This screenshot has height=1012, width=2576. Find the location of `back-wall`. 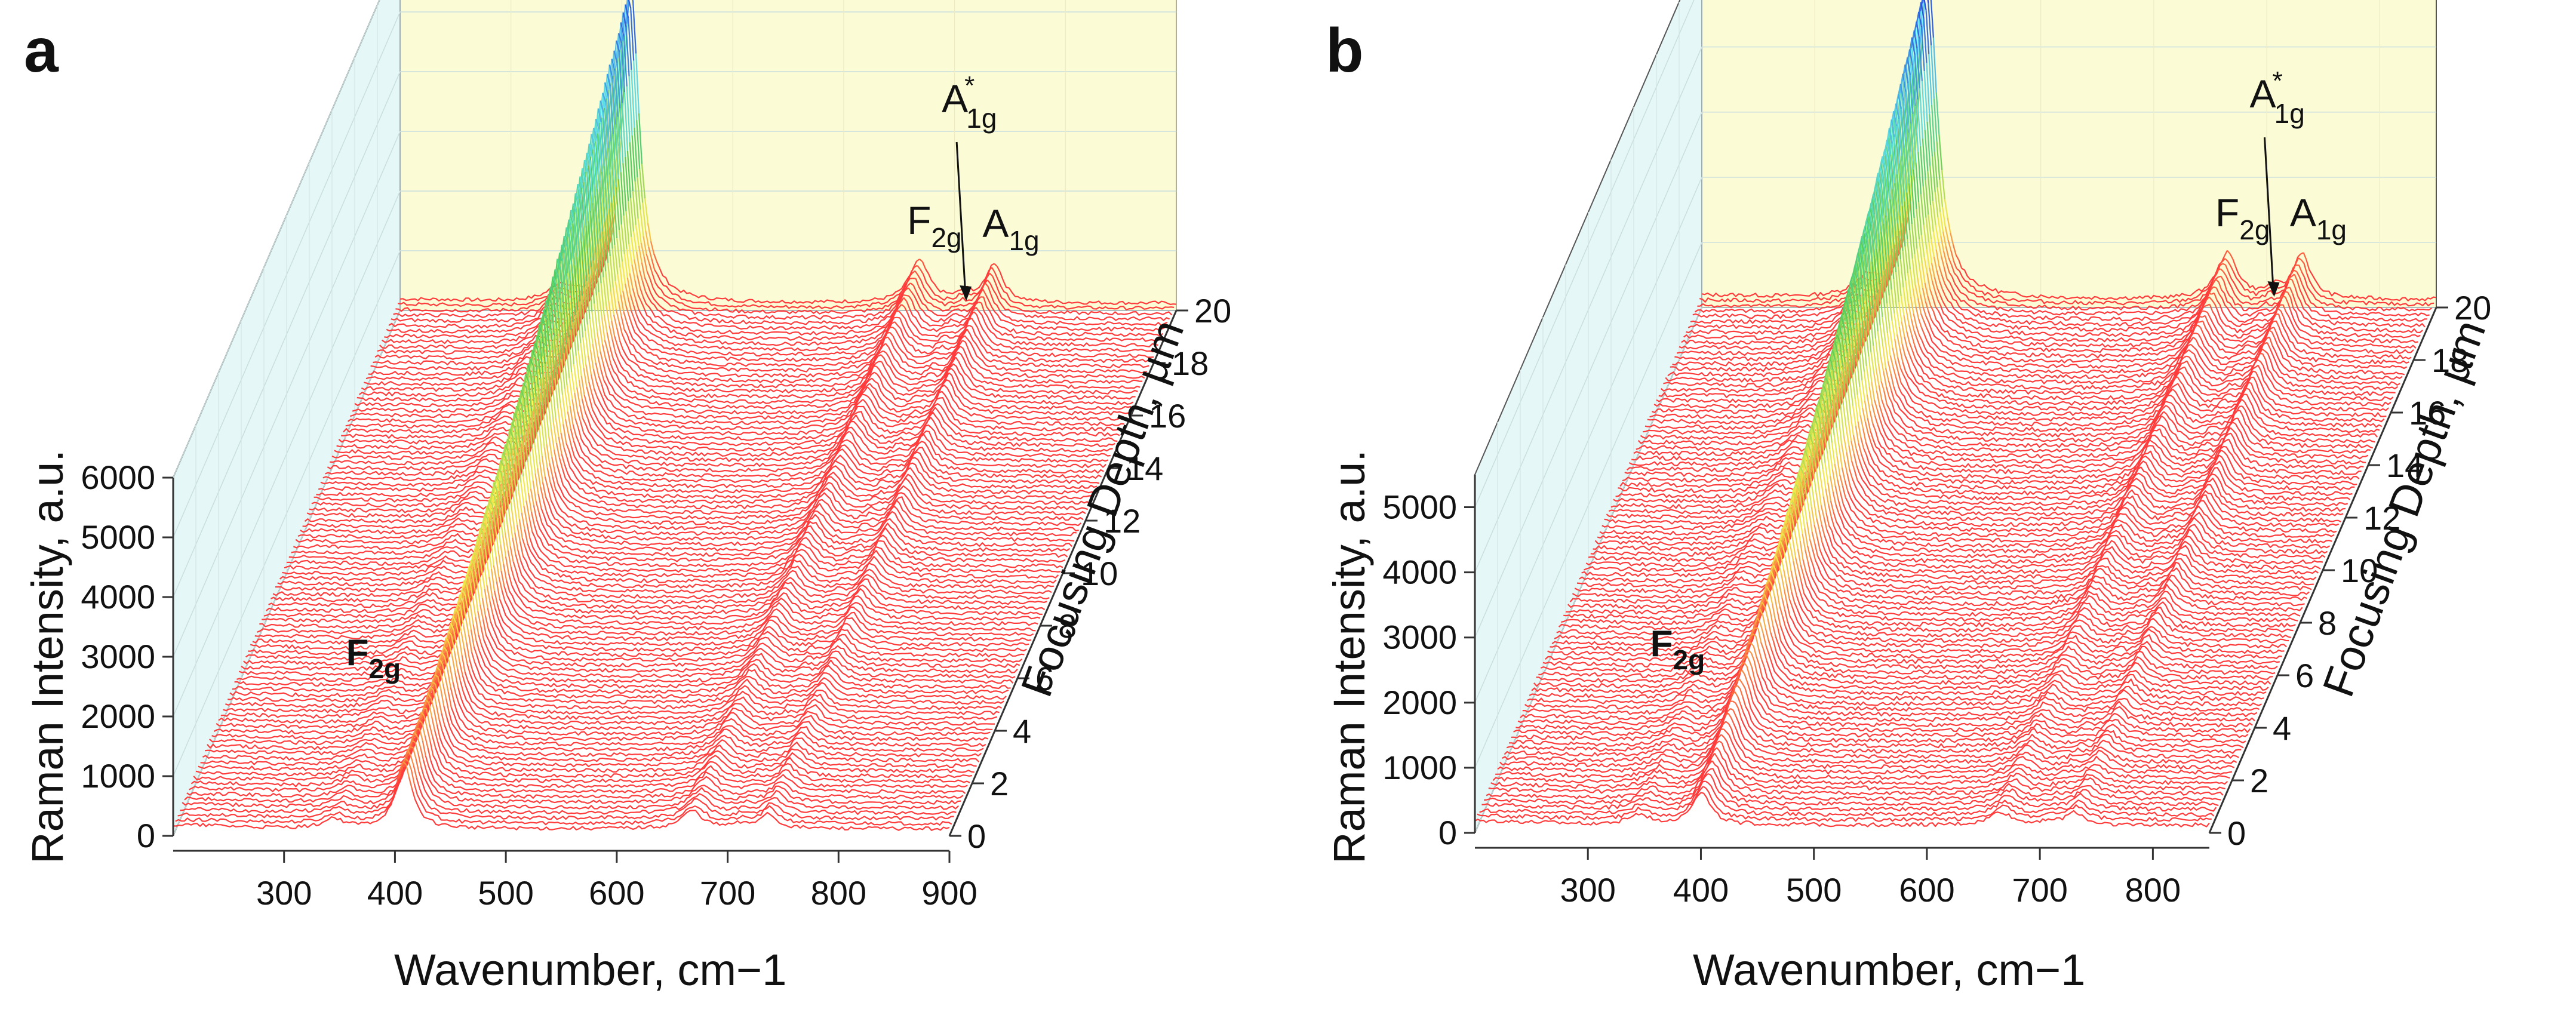

back-wall is located at coordinates (788, 155).